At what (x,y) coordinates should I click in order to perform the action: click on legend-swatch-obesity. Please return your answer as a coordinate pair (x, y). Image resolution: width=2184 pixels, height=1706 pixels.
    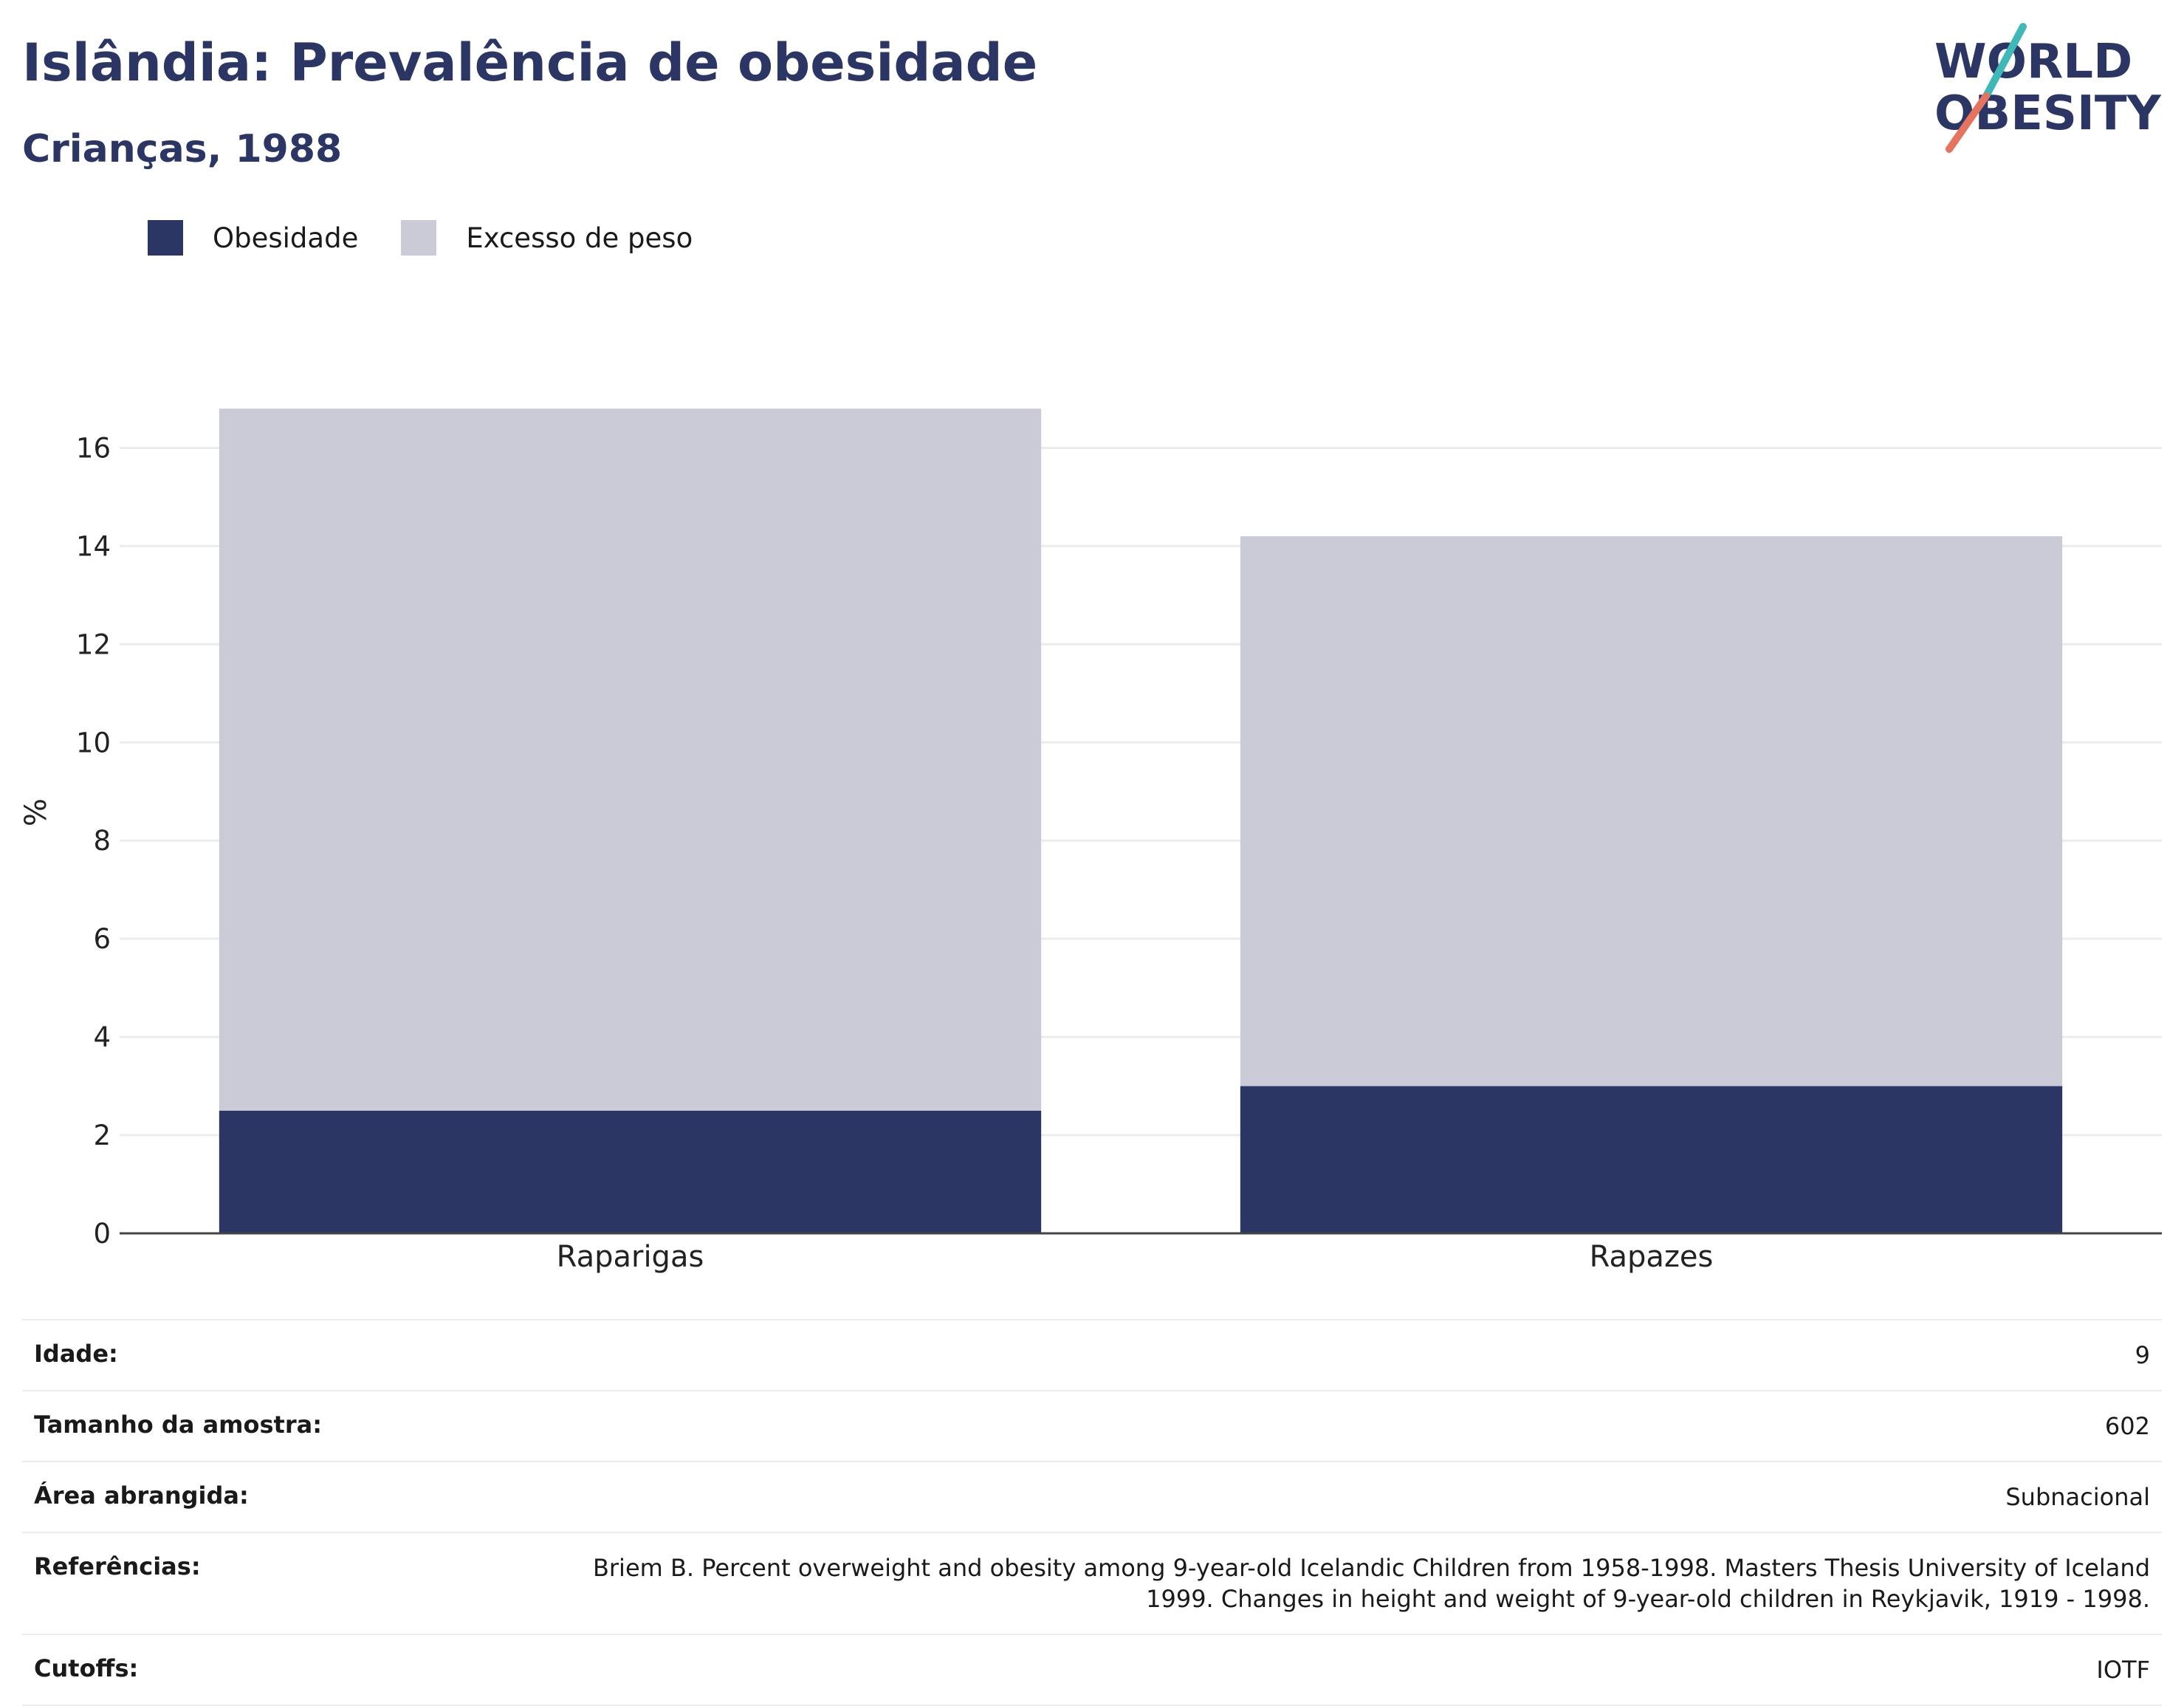
    Looking at the image, I should click on (165, 238).